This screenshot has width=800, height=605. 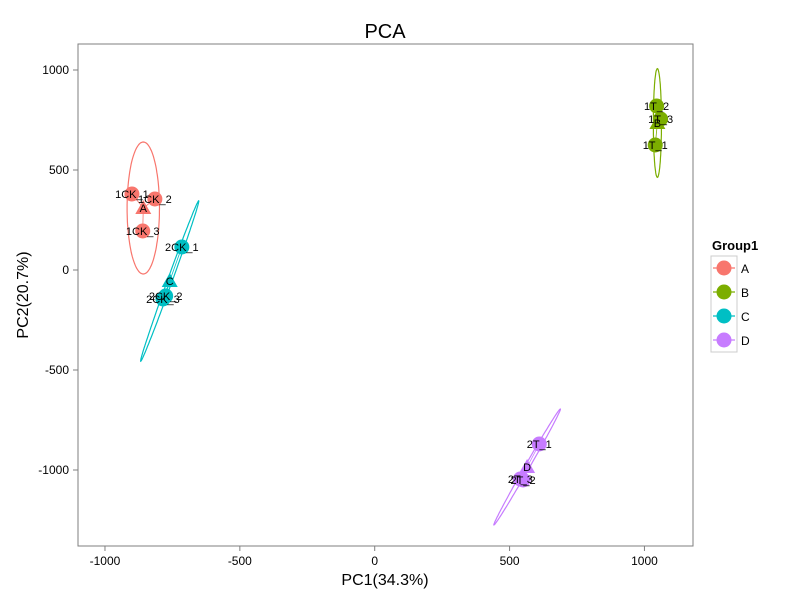 I want to click on x-tick-label: -500, so click(x=240, y=561).